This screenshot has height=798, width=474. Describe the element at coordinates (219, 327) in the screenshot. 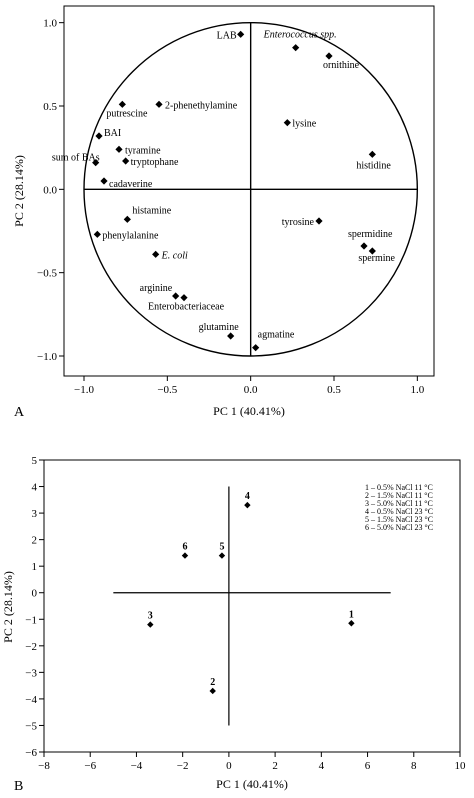

I see `panel-a-point-label: glutamine` at that location.